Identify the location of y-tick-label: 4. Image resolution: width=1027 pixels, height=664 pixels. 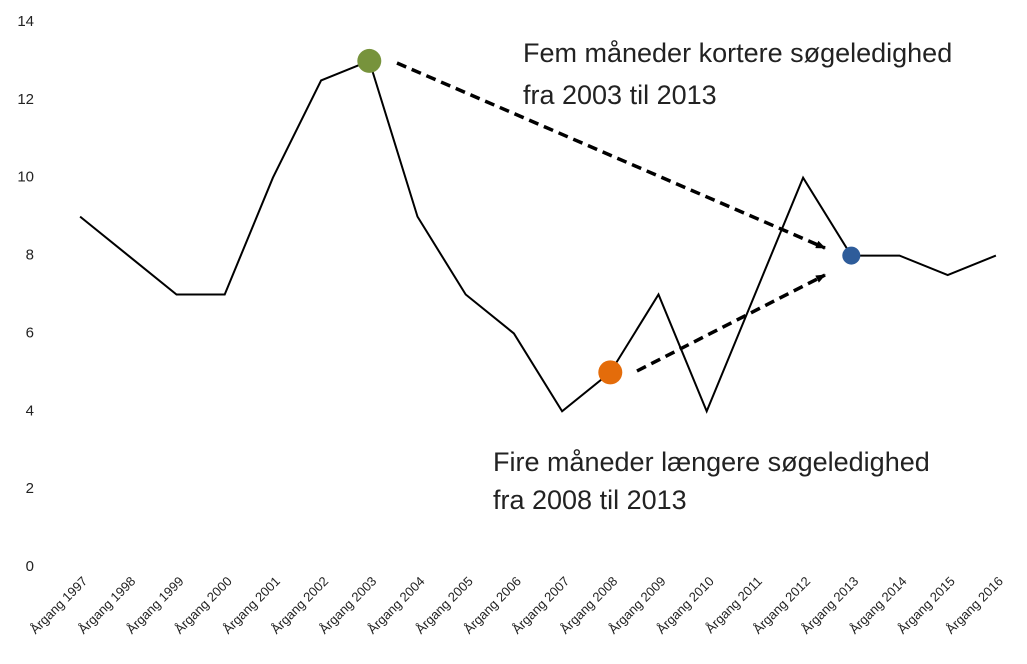
(30, 410).